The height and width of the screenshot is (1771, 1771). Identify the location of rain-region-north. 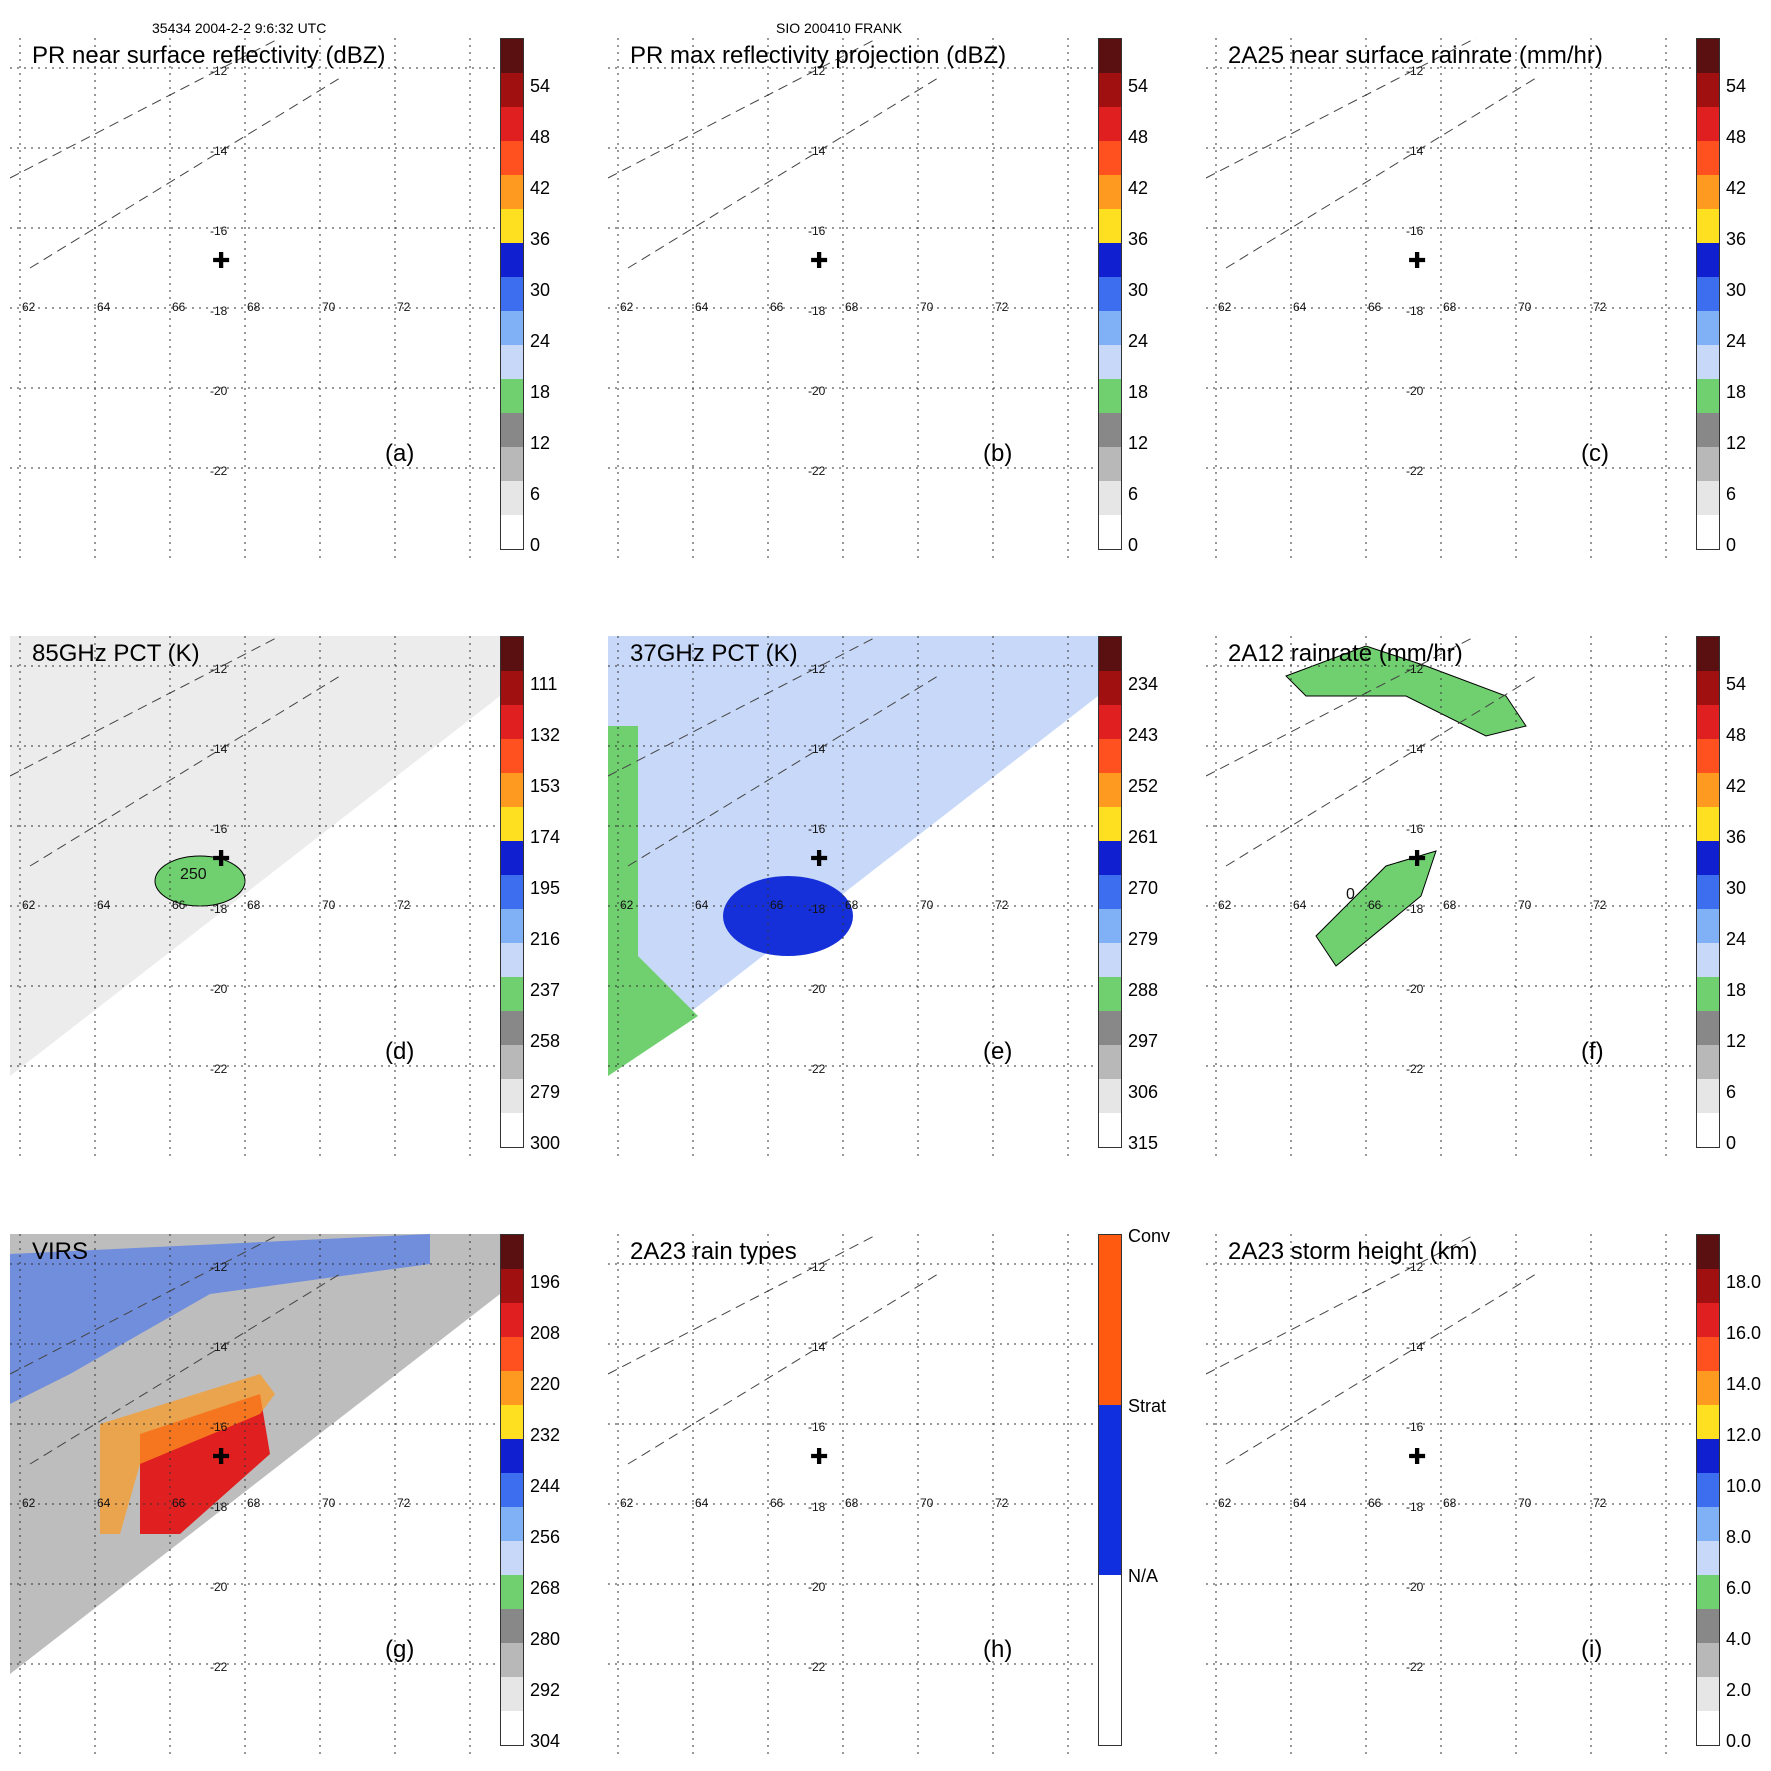
(1406, 691).